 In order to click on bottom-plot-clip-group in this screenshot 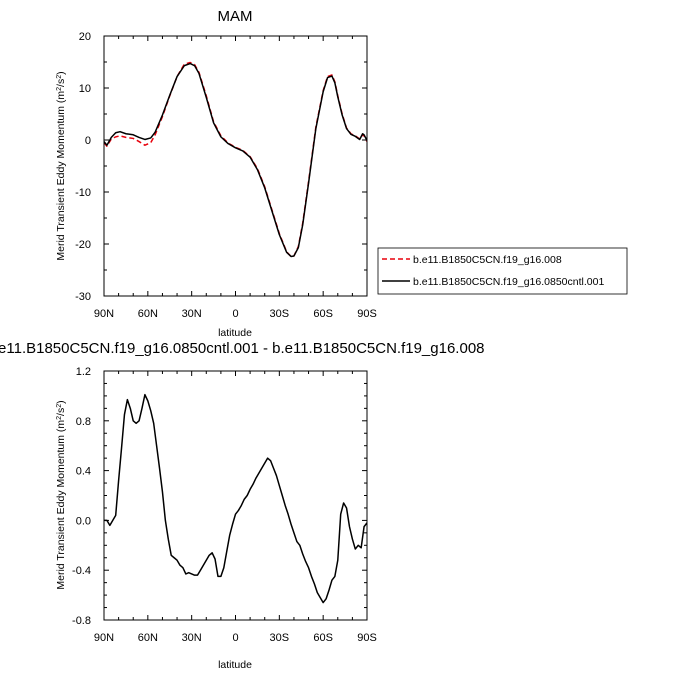, I will do `click(235, 498)`.